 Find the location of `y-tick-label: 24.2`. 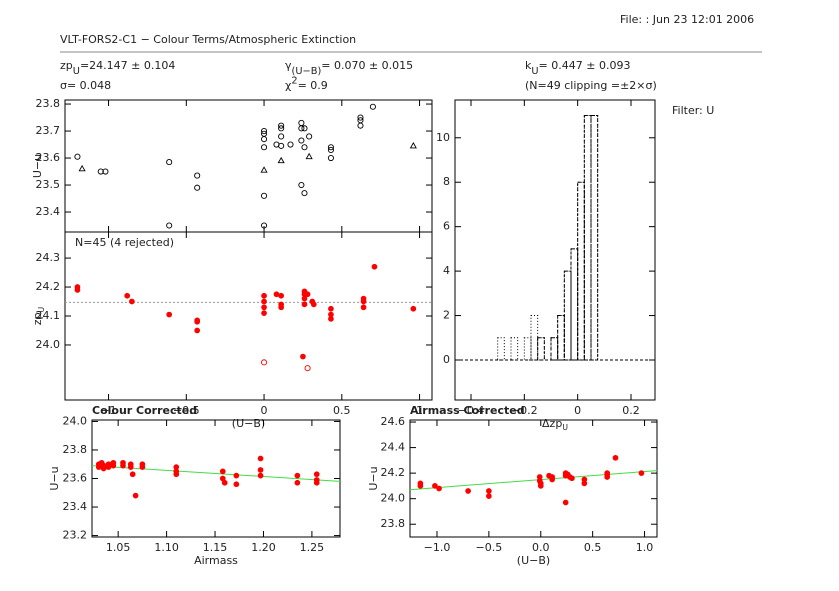

y-tick-label: 24.2 is located at coordinates (393, 472).